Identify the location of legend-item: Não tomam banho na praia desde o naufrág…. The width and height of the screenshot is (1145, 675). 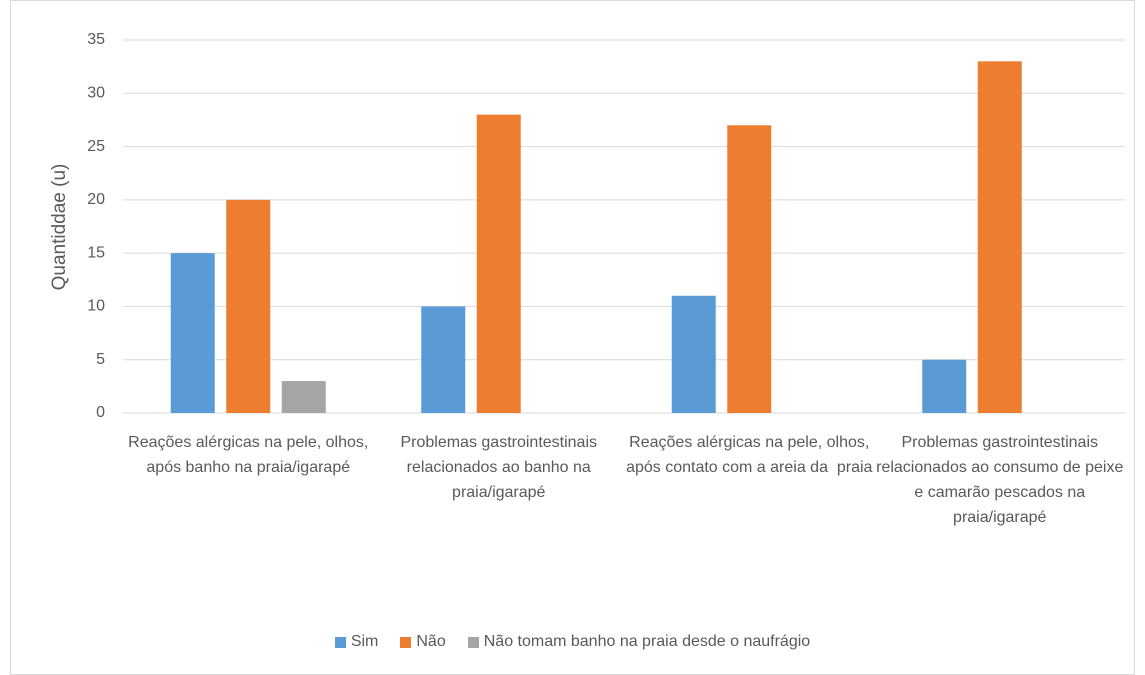
(639, 642).